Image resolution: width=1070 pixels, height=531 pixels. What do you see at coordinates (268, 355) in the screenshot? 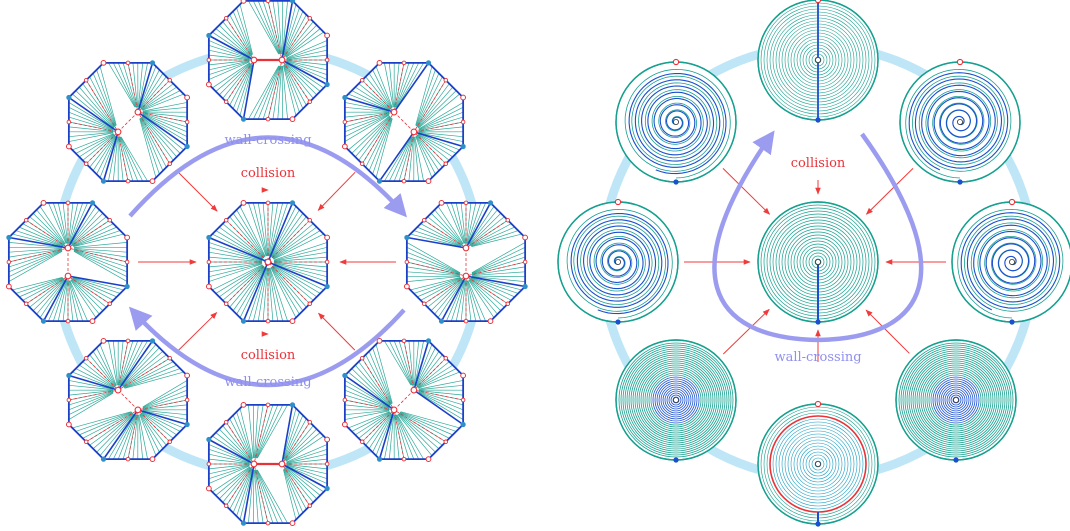
I see `left-collision-label-bottom: collision` at bounding box center [268, 355].